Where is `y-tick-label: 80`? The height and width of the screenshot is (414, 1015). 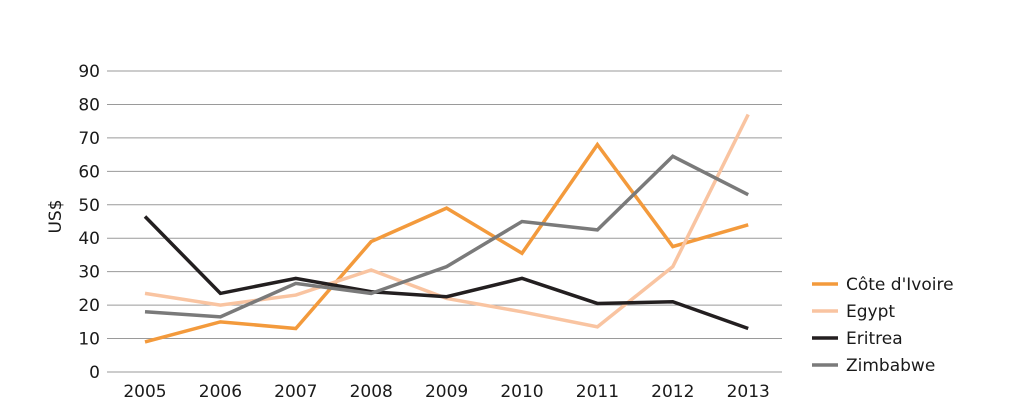 y-tick-label: 80 is located at coordinates (89, 105).